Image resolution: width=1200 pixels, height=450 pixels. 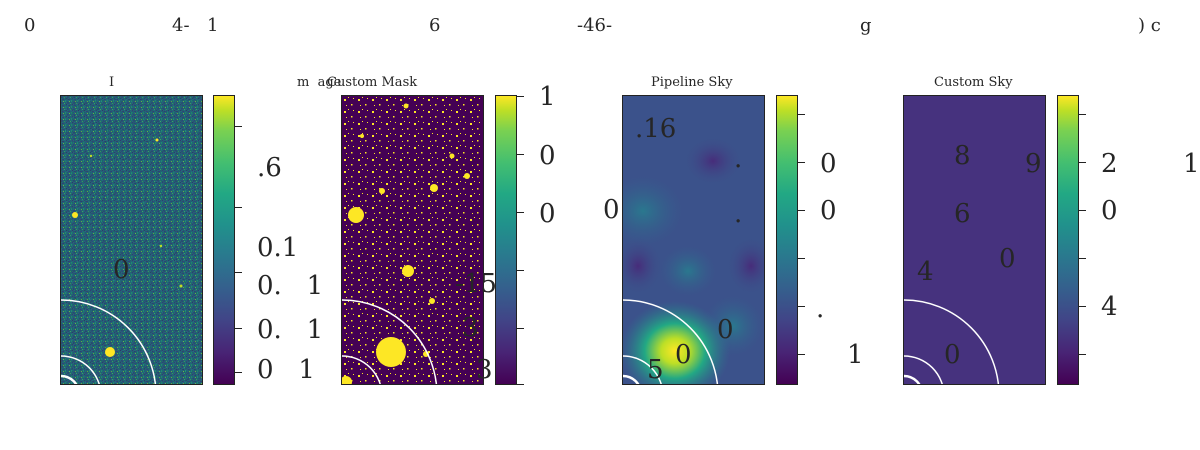 What do you see at coordinates (435, 25) in the screenshot?
I see `top-label-4: 6` at bounding box center [435, 25].